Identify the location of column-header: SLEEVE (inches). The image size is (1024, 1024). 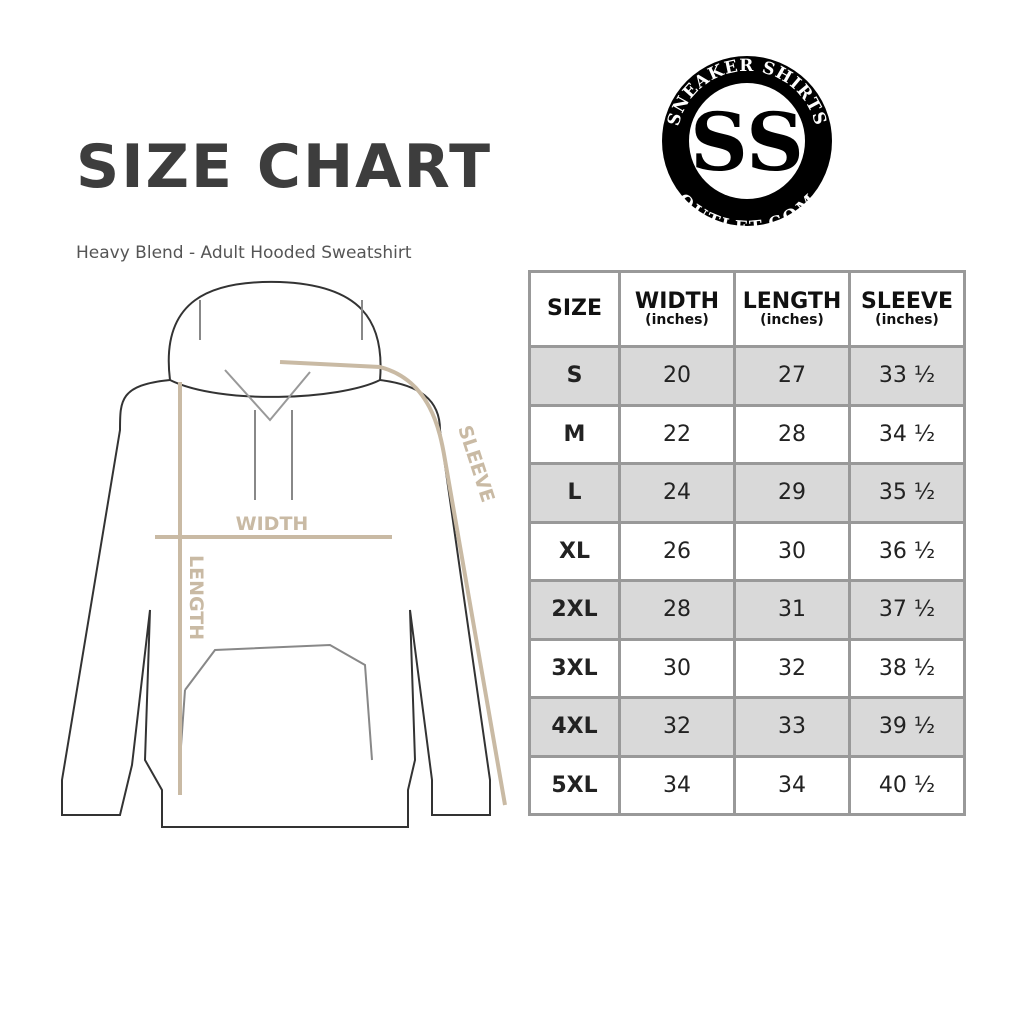
(907, 309).